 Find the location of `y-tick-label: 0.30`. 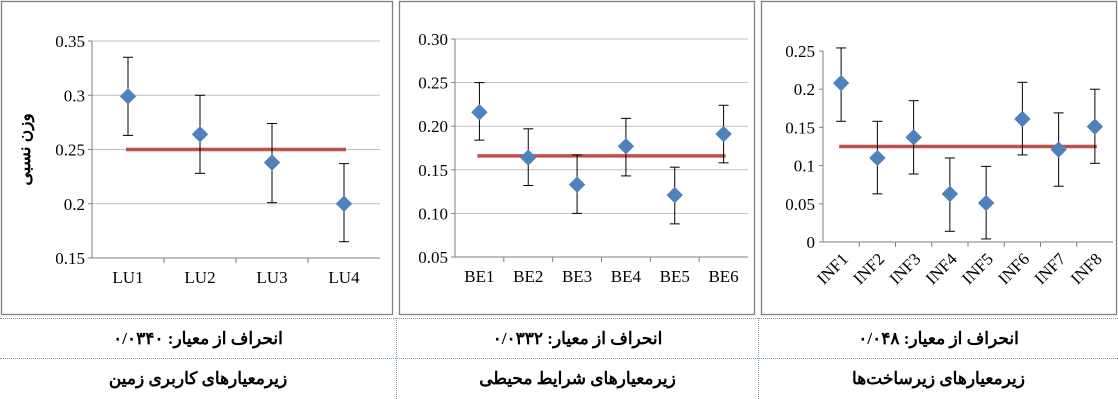

y-tick-label: 0.30 is located at coordinates (433, 39).